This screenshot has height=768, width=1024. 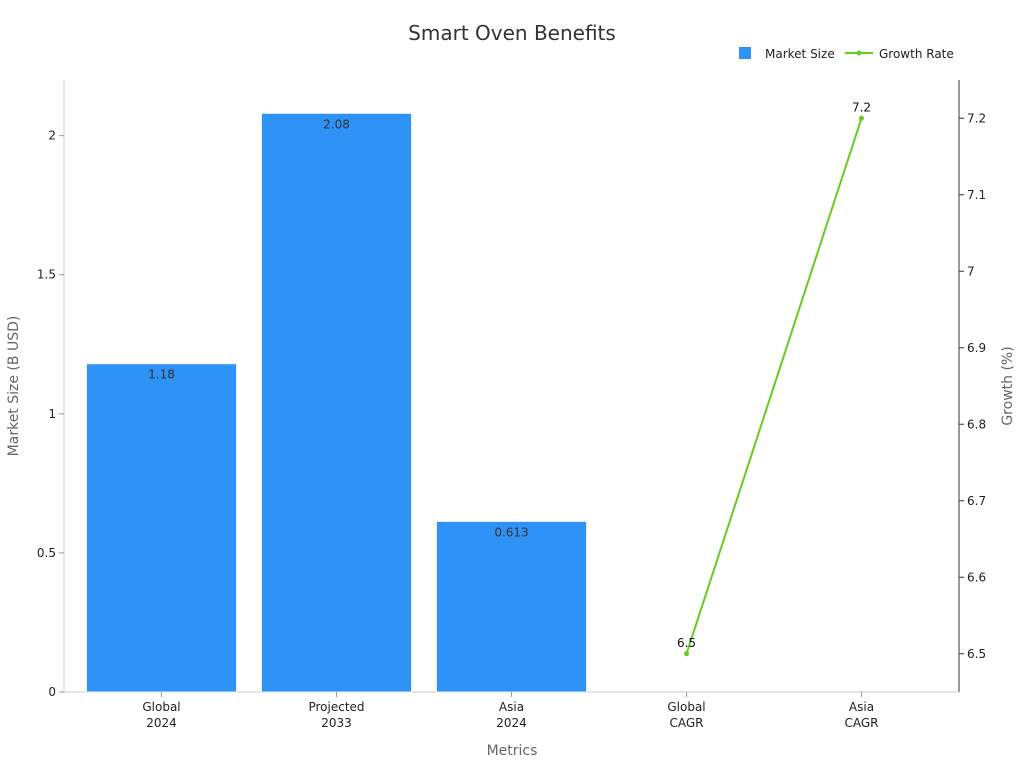 What do you see at coordinates (800, 54) in the screenshot?
I see `legend-label-market-size: Market Size` at bounding box center [800, 54].